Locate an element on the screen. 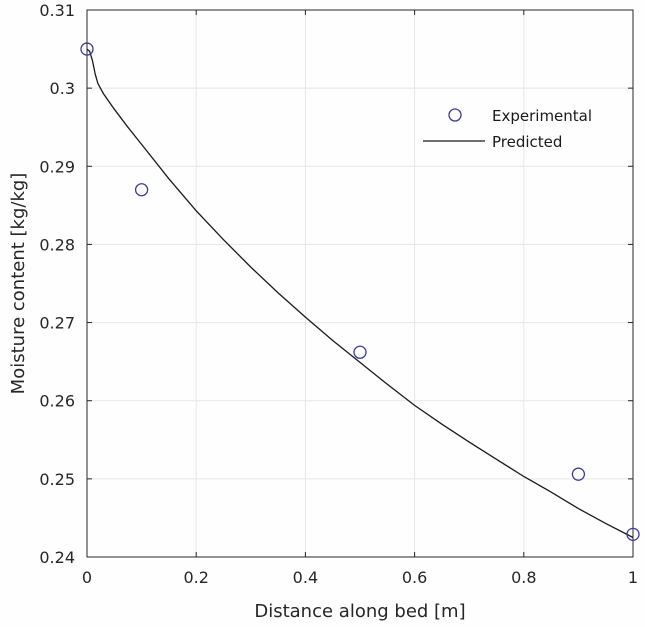 The width and height of the screenshot is (645, 627). x-tick-label: 0.6 is located at coordinates (414, 577).